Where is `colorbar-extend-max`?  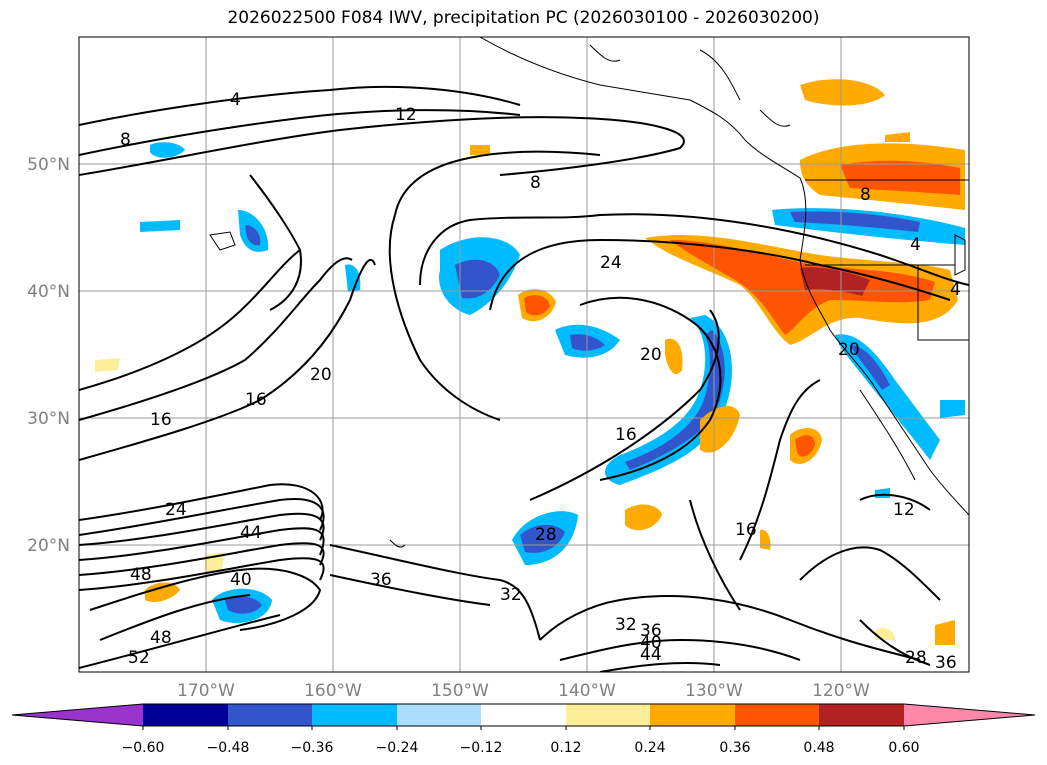
colorbar-extend-max is located at coordinates (969, 715).